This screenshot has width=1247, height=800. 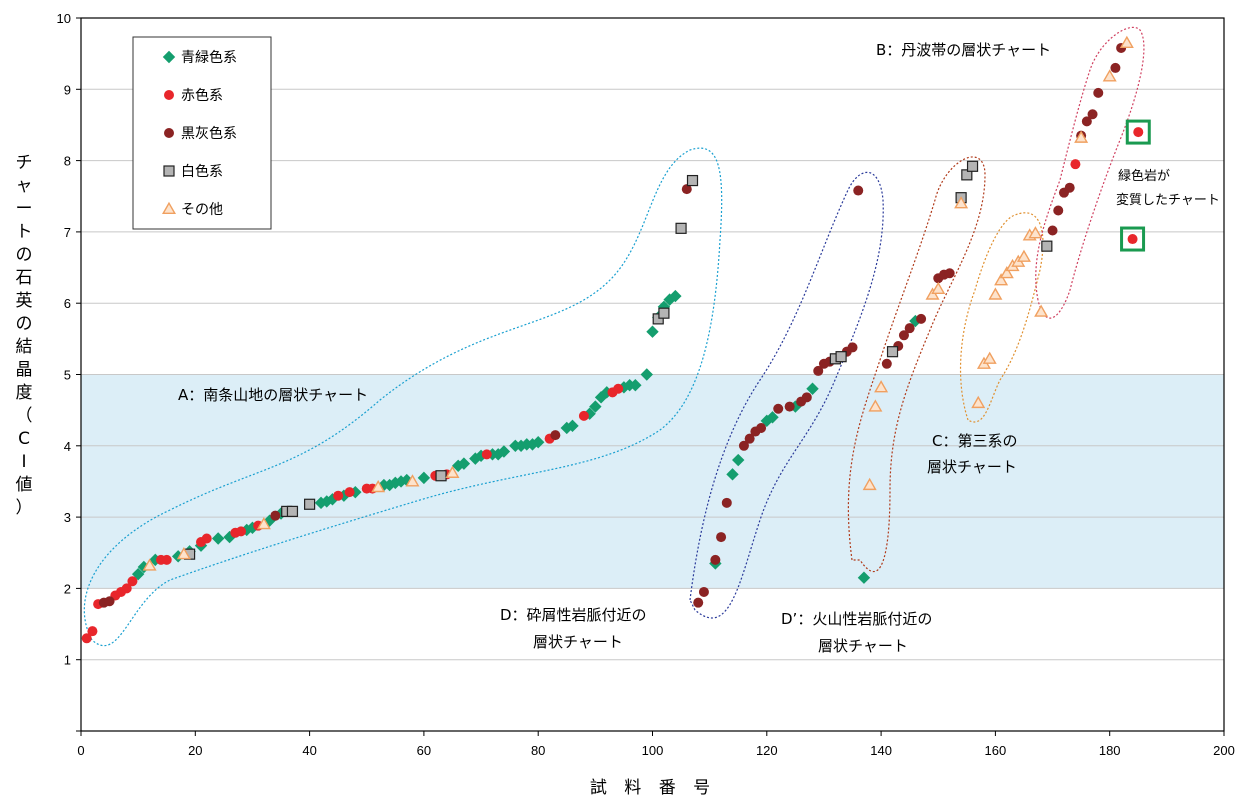 What do you see at coordinates (1110, 750) in the screenshot?
I see `x-tick-label: 180` at bounding box center [1110, 750].